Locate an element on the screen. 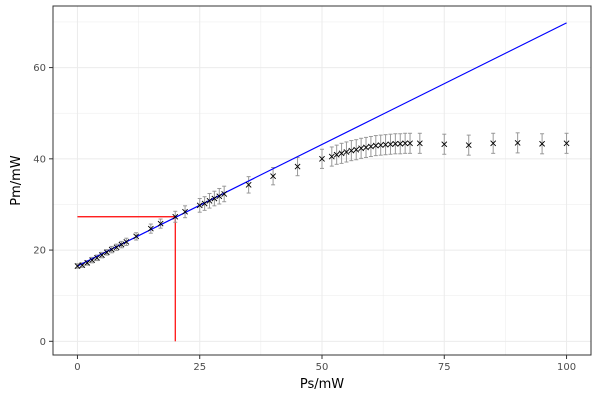  y-tick-label: 20 is located at coordinates (39, 251).